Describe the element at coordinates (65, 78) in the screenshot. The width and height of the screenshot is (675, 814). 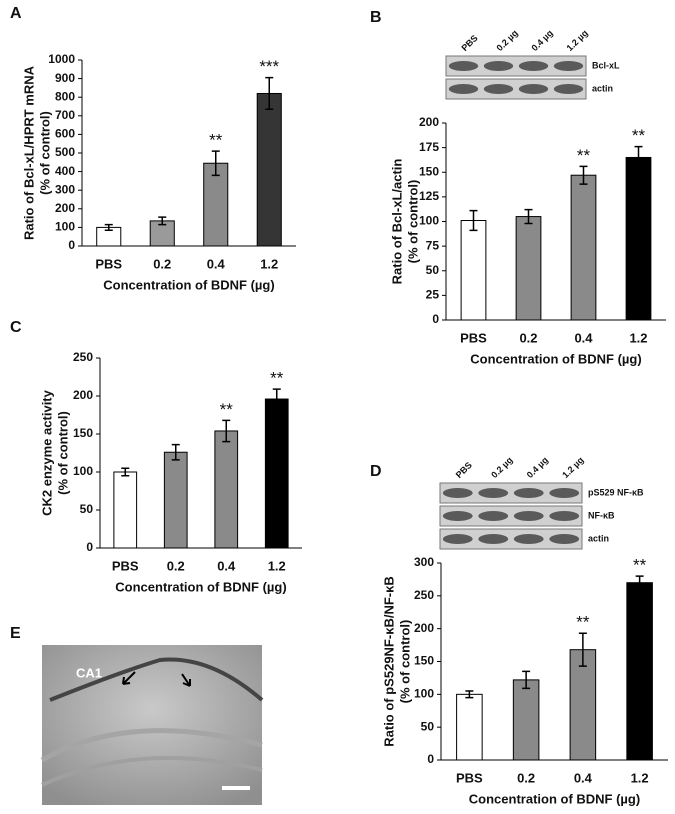
I see `y-tick-label: 900` at that location.